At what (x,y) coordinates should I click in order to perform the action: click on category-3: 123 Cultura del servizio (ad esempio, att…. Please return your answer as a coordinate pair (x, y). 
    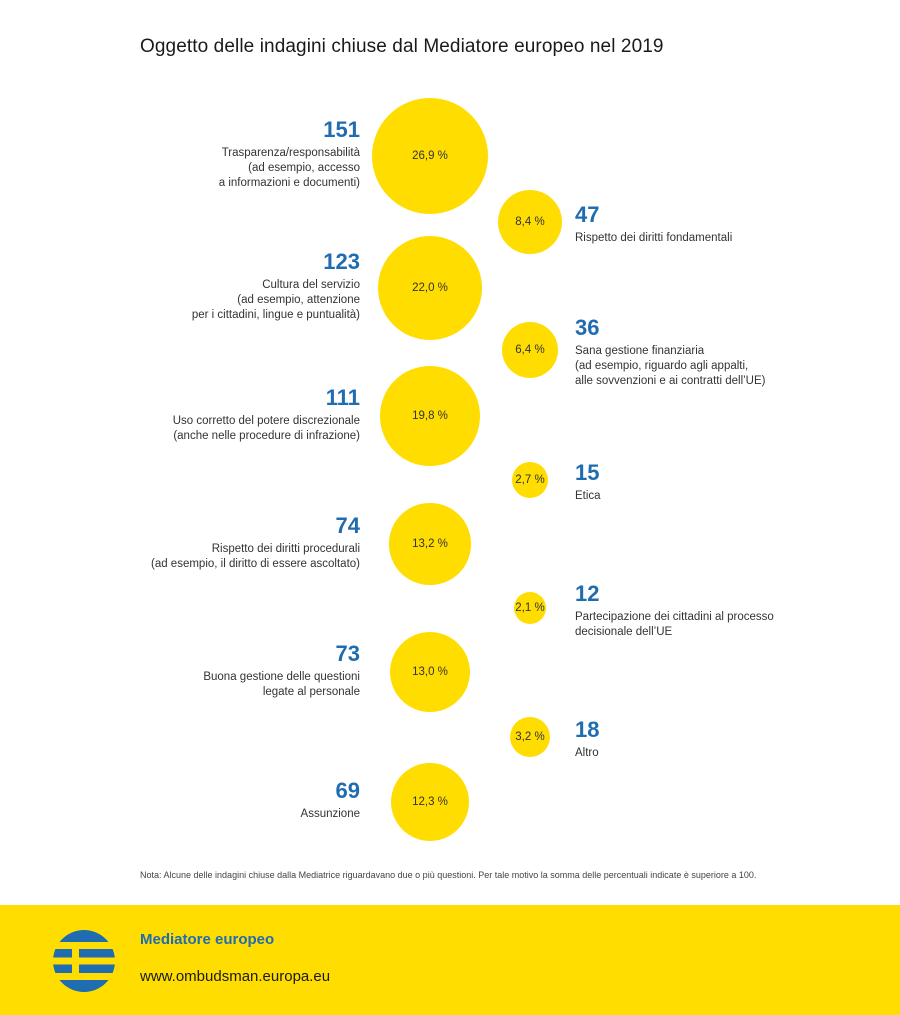
    Looking at the image, I should click on (210, 286).